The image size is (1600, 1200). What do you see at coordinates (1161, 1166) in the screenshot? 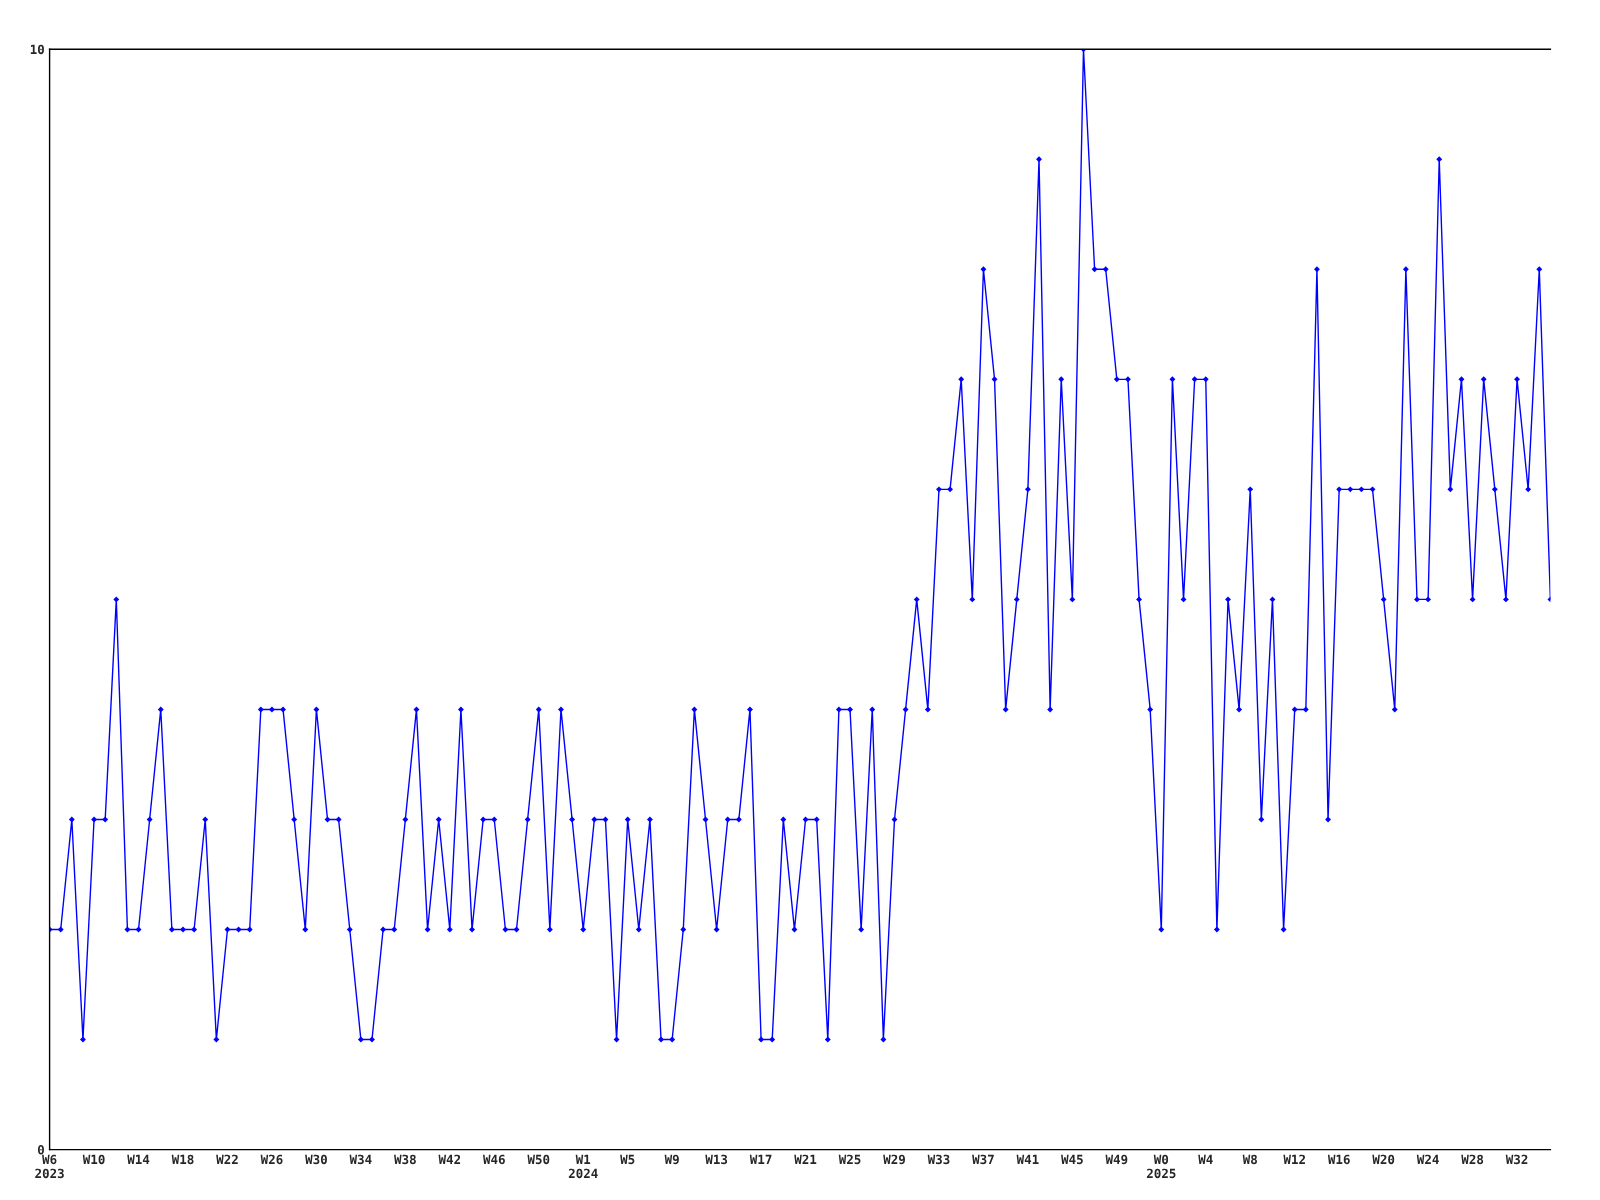
I see `x-tick-label: W0 2025` at bounding box center [1161, 1166].